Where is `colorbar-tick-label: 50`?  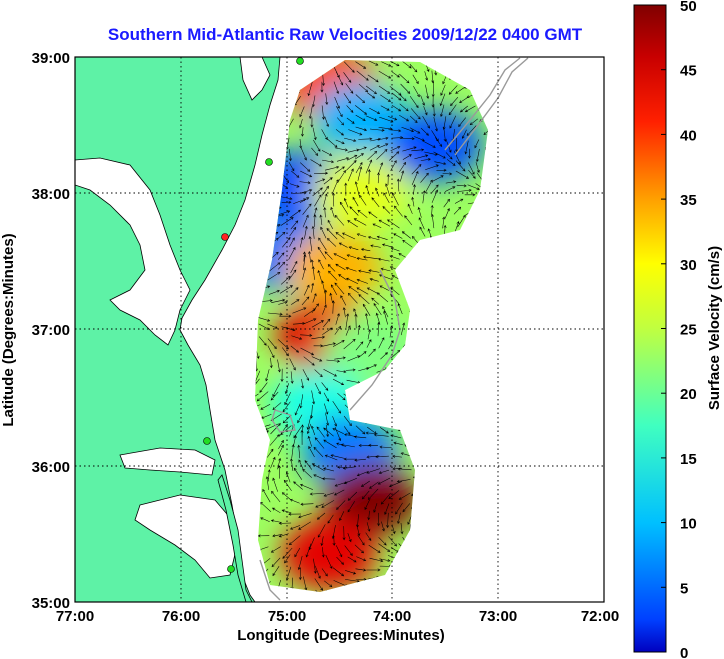 colorbar-tick-label: 50 is located at coordinates (688, 7).